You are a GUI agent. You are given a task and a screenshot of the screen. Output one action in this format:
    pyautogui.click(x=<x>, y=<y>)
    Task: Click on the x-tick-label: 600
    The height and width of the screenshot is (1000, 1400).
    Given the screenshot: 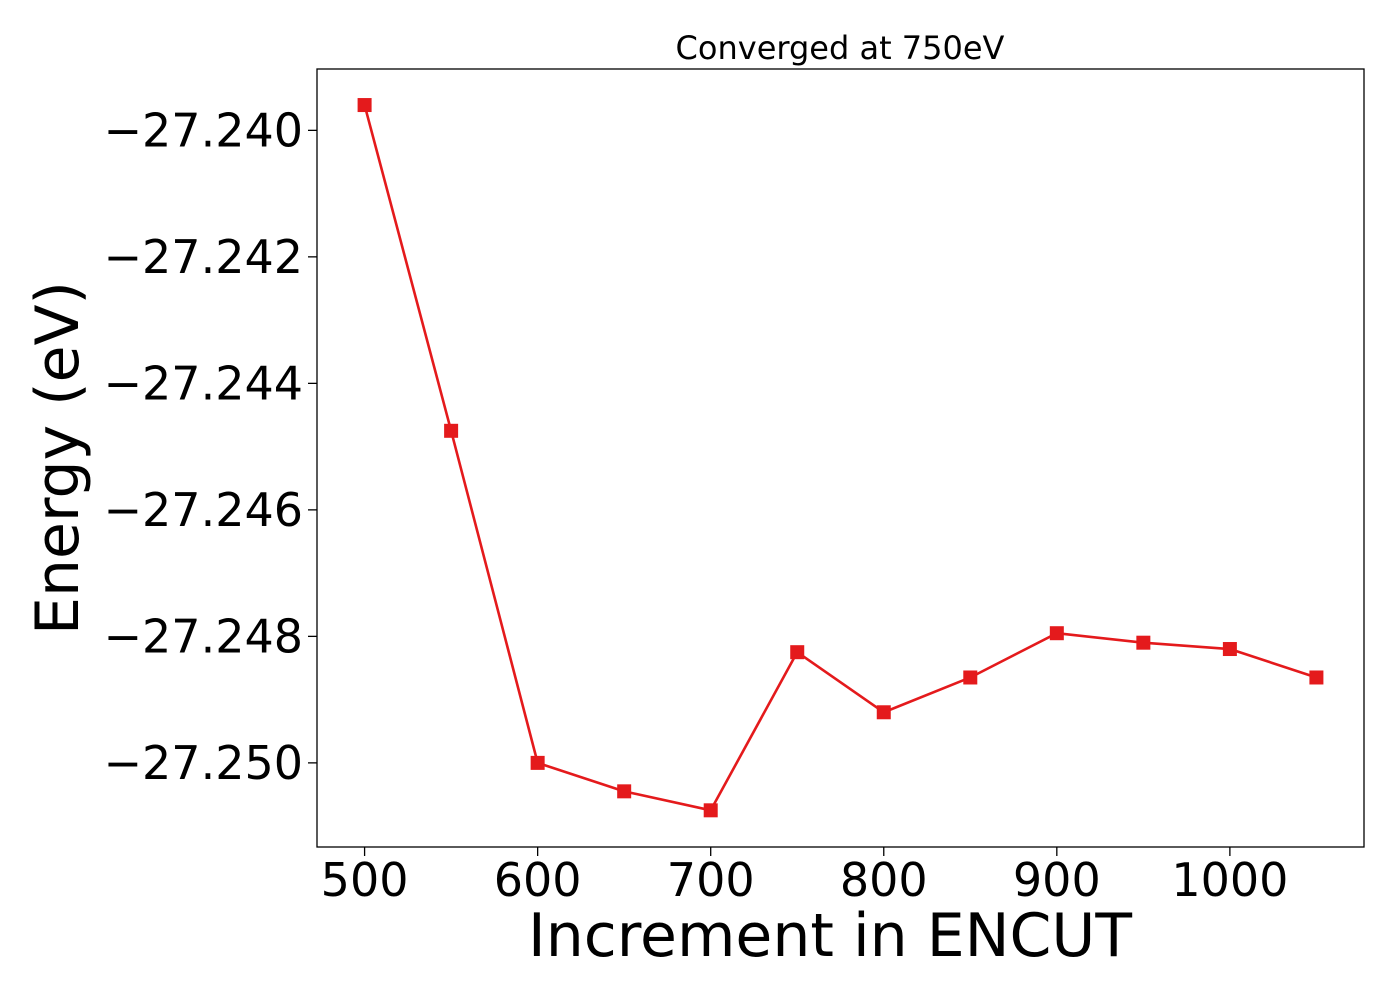 What is the action you would take?
    pyautogui.click(x=538, y=880)
    